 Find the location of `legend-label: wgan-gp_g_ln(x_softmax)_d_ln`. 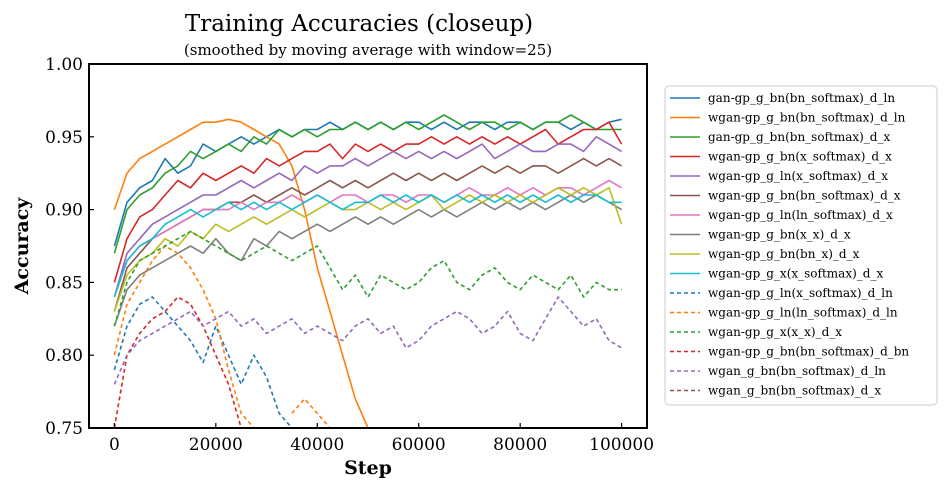

legend-label: wgan-gp_g_ln(x_softmax)_d_ln is located at coordinates (800, 293).